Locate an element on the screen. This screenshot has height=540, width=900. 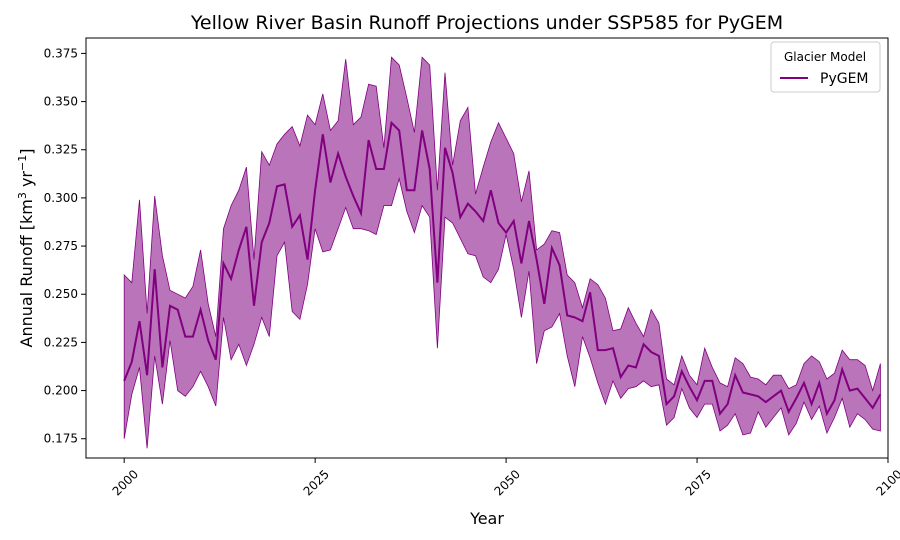
y-tick-label-7: 0.350 is located at coordinates (61, 102).